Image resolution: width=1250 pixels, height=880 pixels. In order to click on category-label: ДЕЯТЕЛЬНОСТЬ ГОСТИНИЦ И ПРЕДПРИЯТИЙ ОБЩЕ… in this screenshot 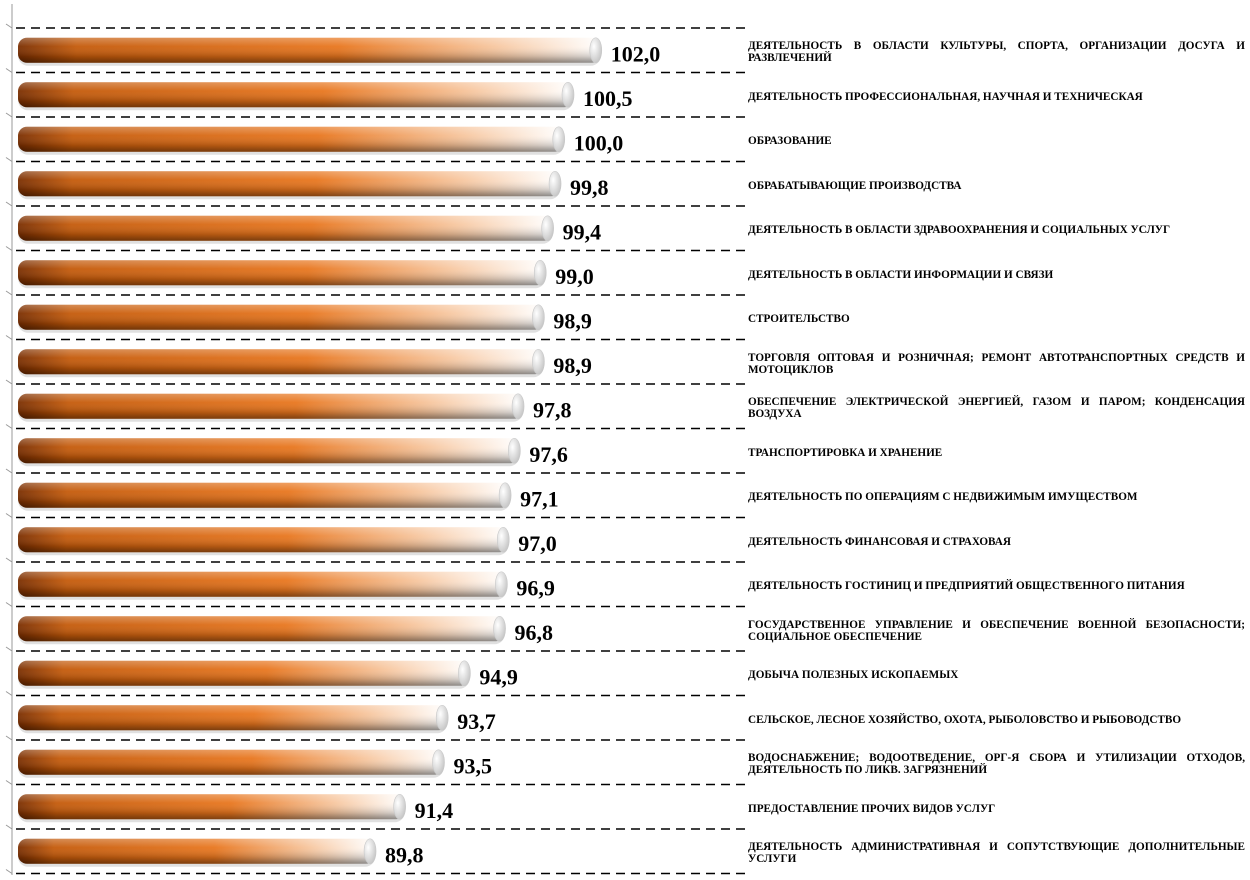, I will do `click(966, 586)`.